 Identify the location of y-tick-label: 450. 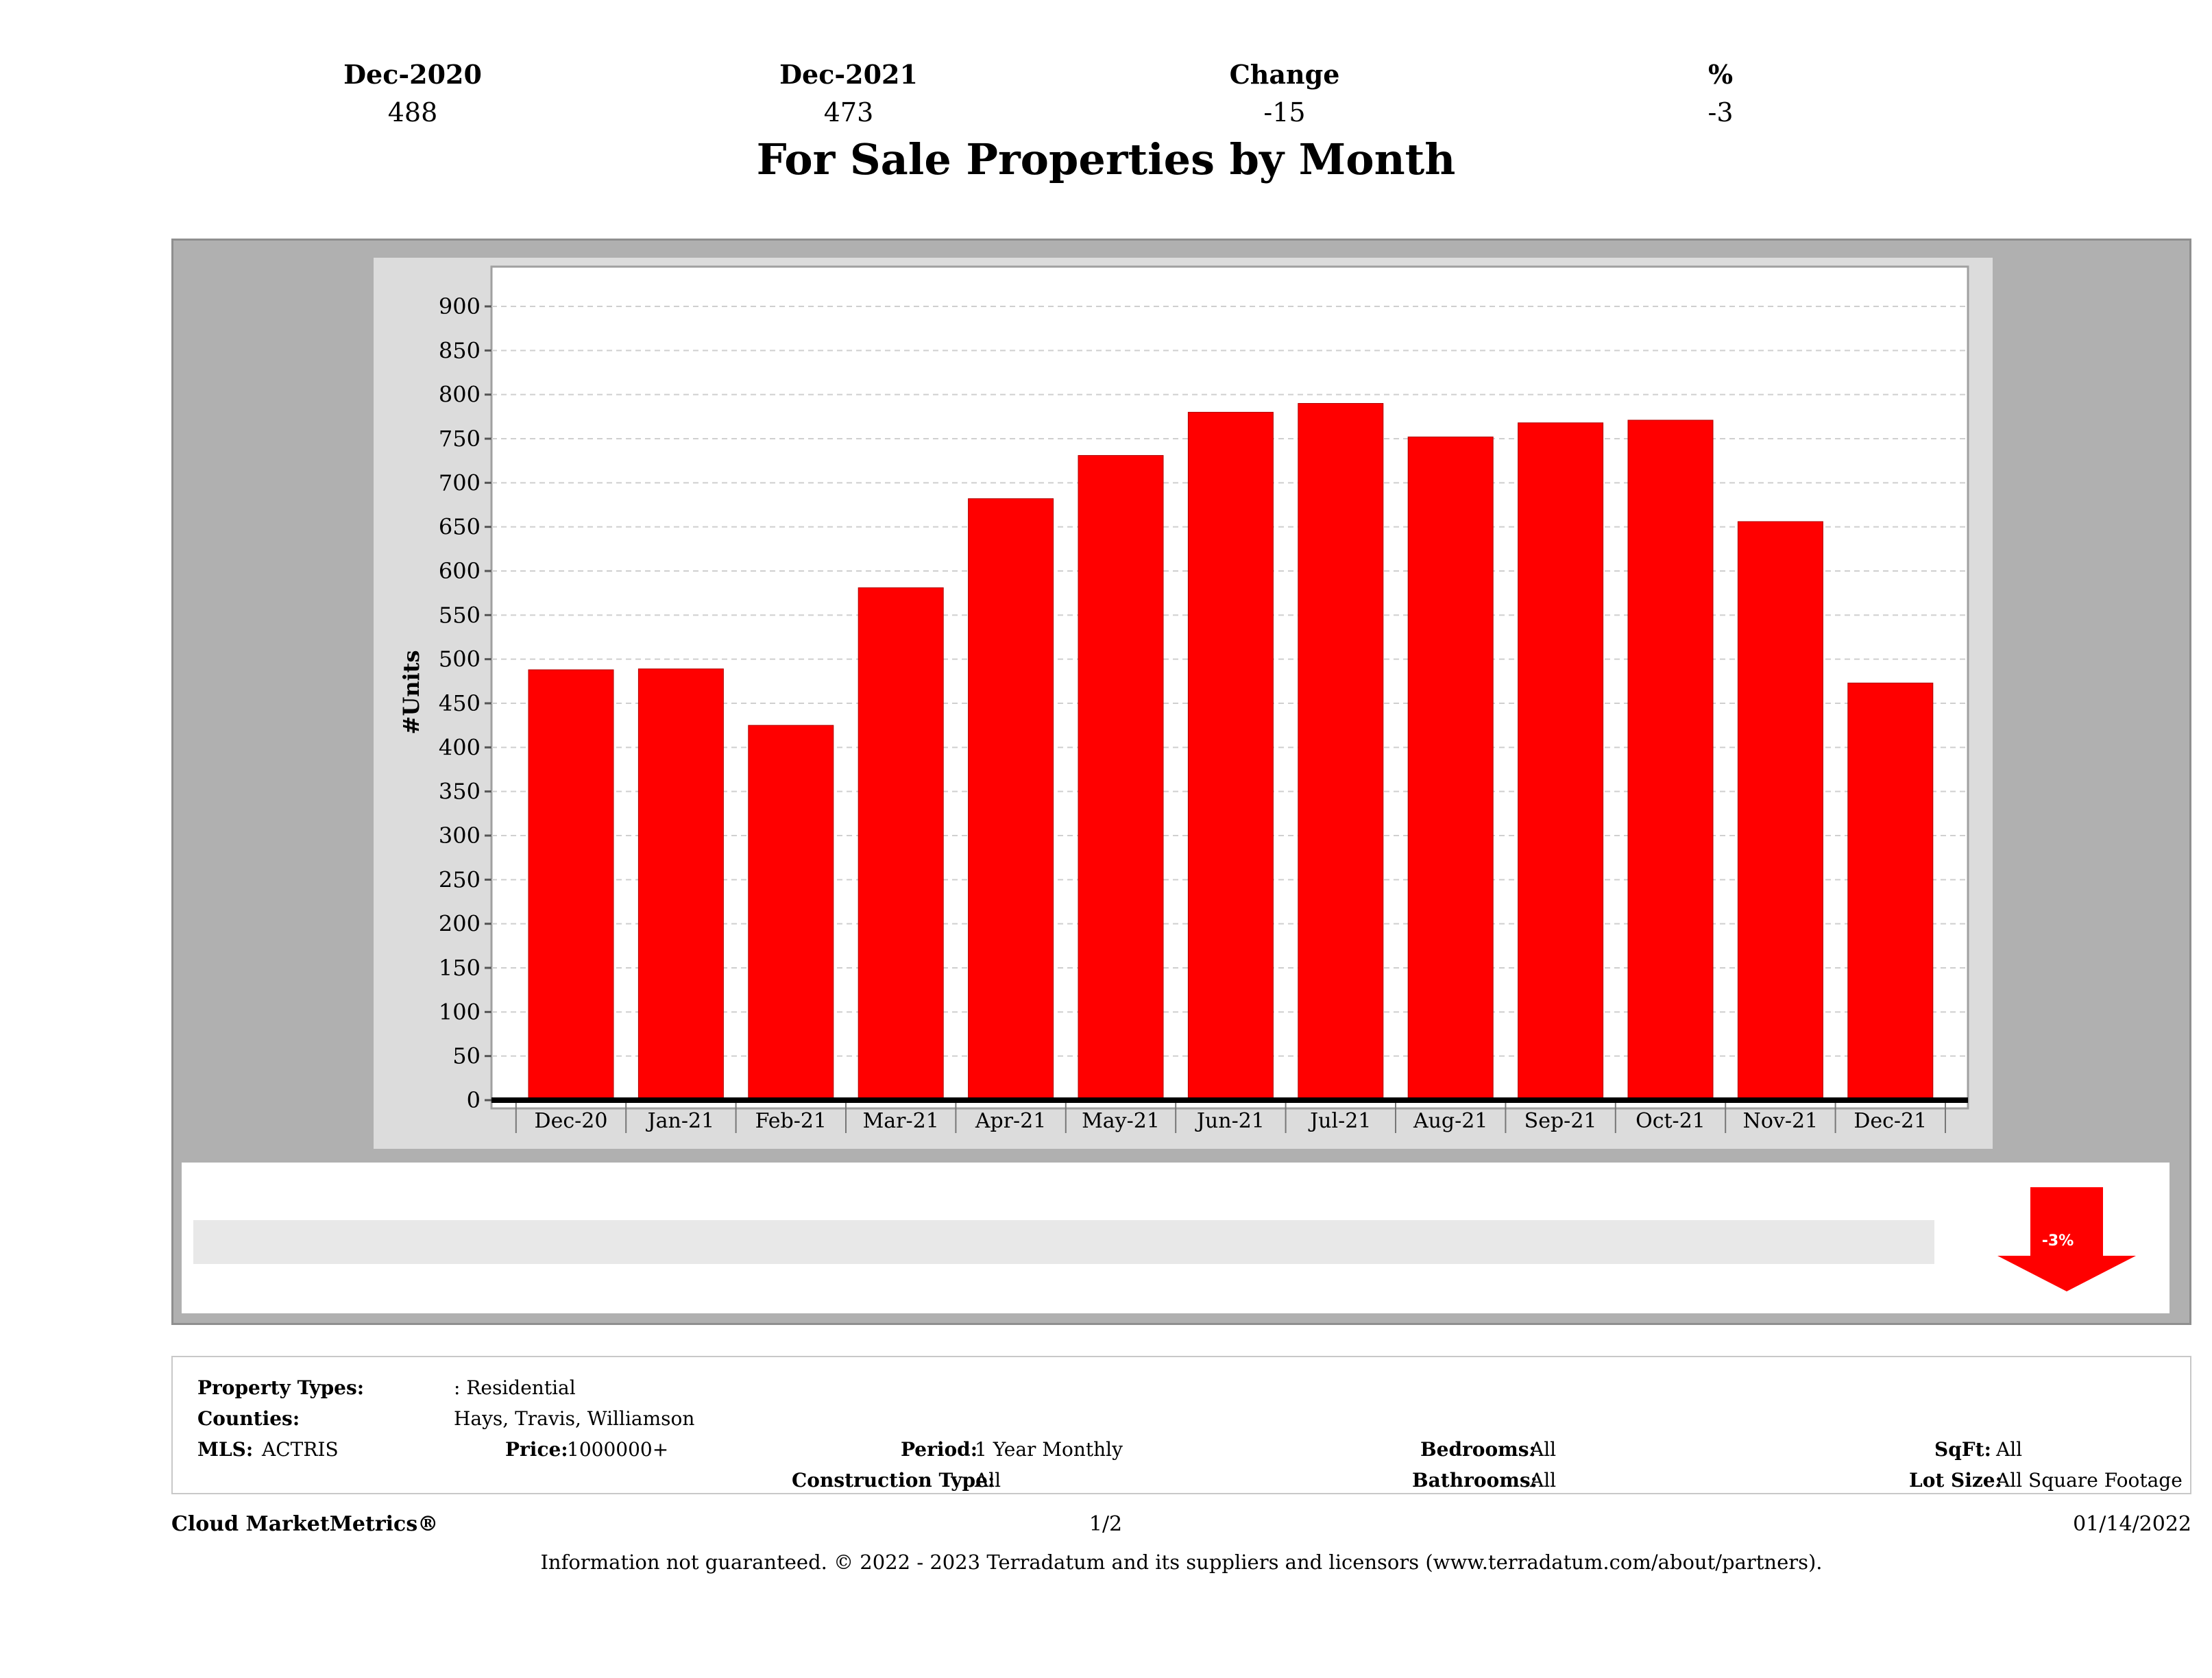
(460, 703).